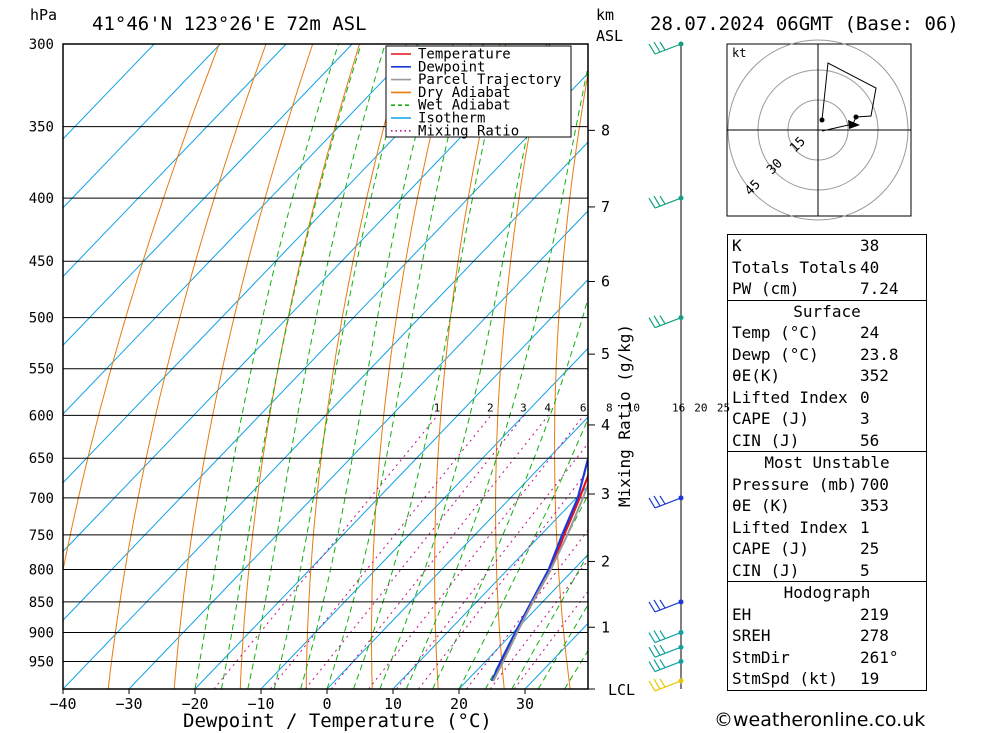 Image resolution: width=1000 pixels, height=733 pixels. I want to click on index-value: 261°, so click(879, 657).